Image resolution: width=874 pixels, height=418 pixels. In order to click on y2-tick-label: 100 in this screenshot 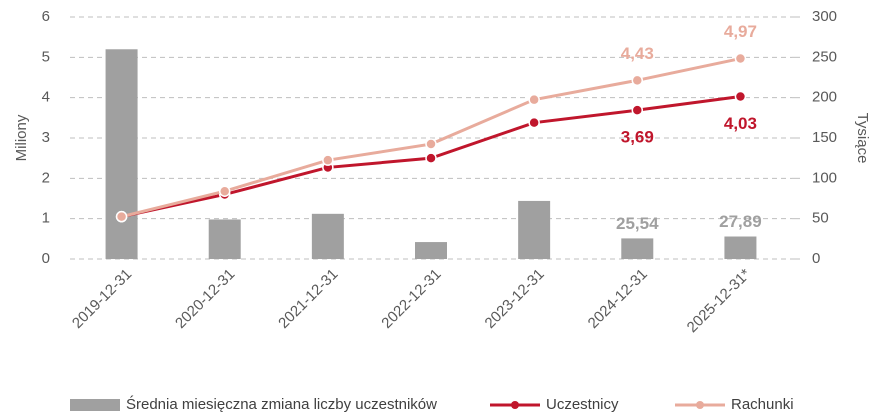, I will do `click(824, 177)`.